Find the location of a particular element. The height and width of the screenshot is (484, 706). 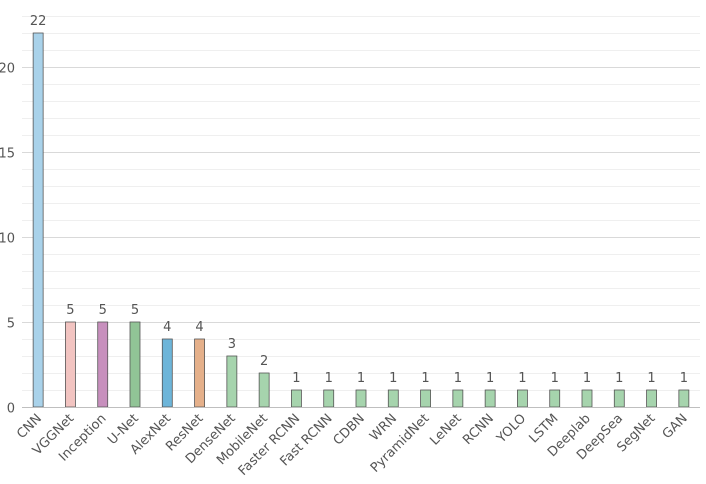

bar-vggnet is located at coordinates (70, 364).